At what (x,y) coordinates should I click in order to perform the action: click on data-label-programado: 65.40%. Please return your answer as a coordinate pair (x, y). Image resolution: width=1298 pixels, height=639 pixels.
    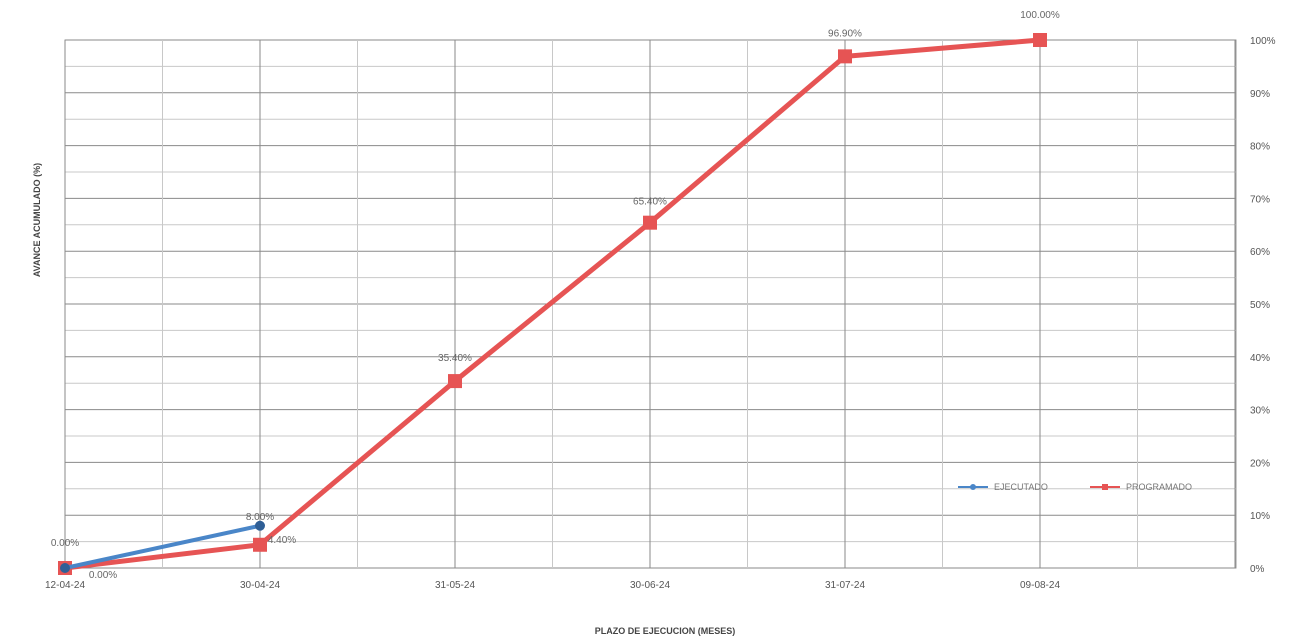
    Looking at the image, I should click on (650, 202).